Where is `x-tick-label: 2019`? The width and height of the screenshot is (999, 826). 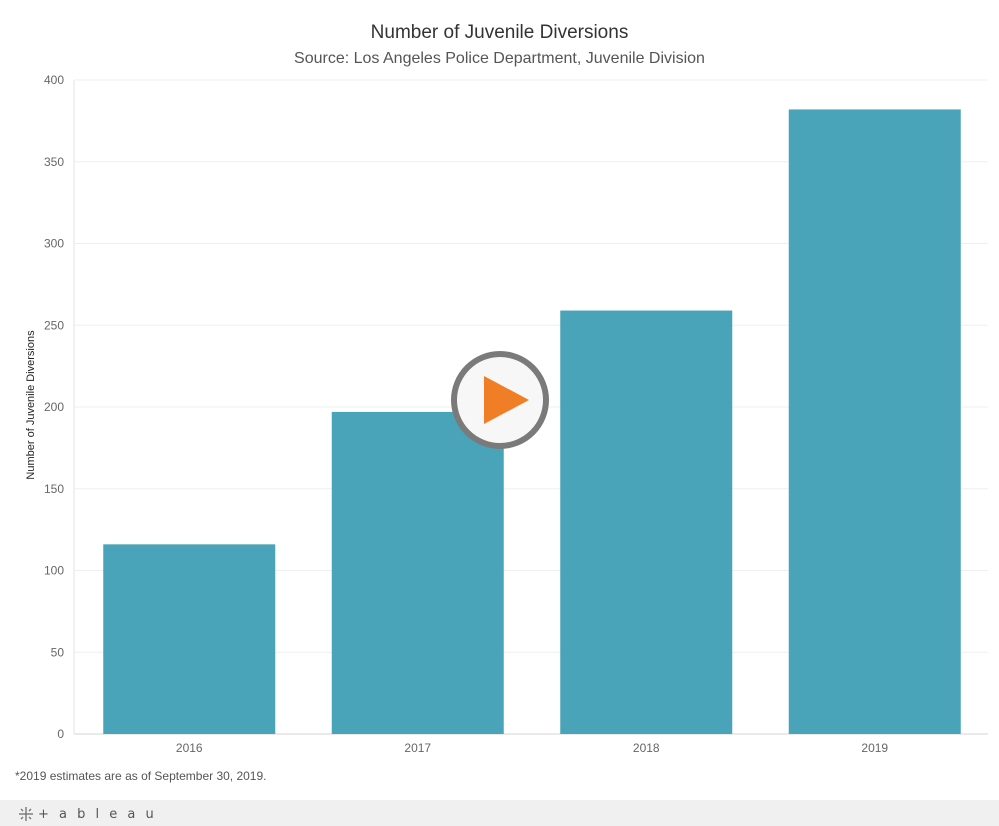 x-tick-label: 2019 is located at coordinates (874, 748).